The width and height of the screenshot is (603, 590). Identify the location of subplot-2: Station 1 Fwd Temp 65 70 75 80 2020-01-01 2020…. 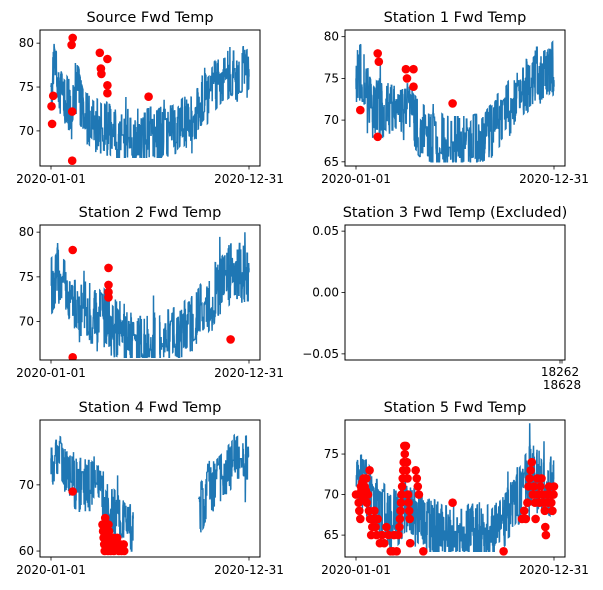
(455, 98).